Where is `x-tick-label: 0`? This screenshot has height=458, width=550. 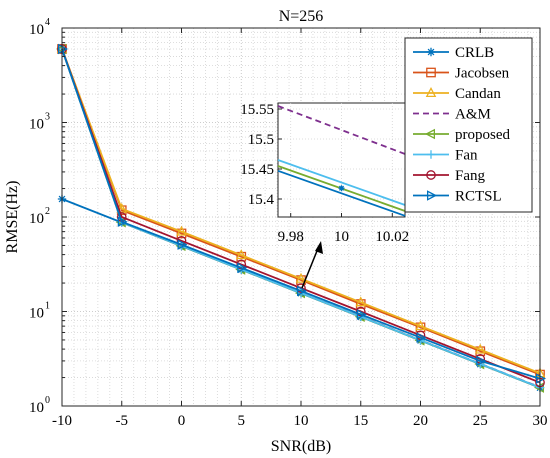 x-tick-label: 0 is located at coordinates (182, 421).